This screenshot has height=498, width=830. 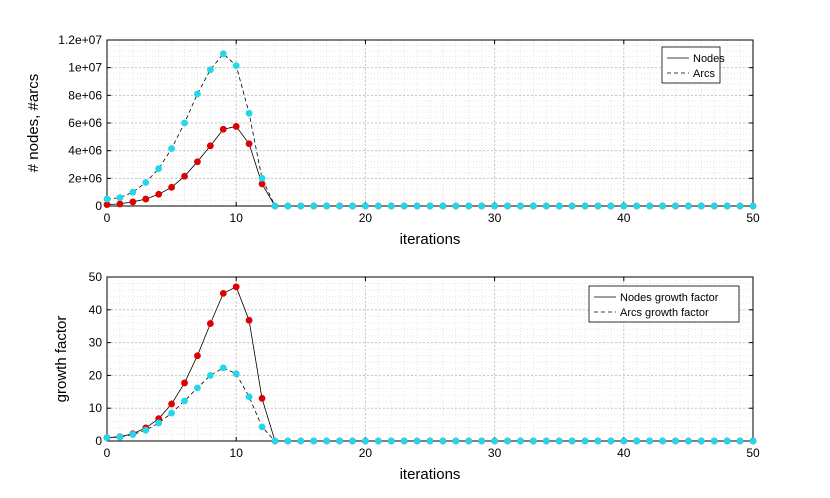 I want to click on y-tick-label: 40, so click(x=96, y=310).